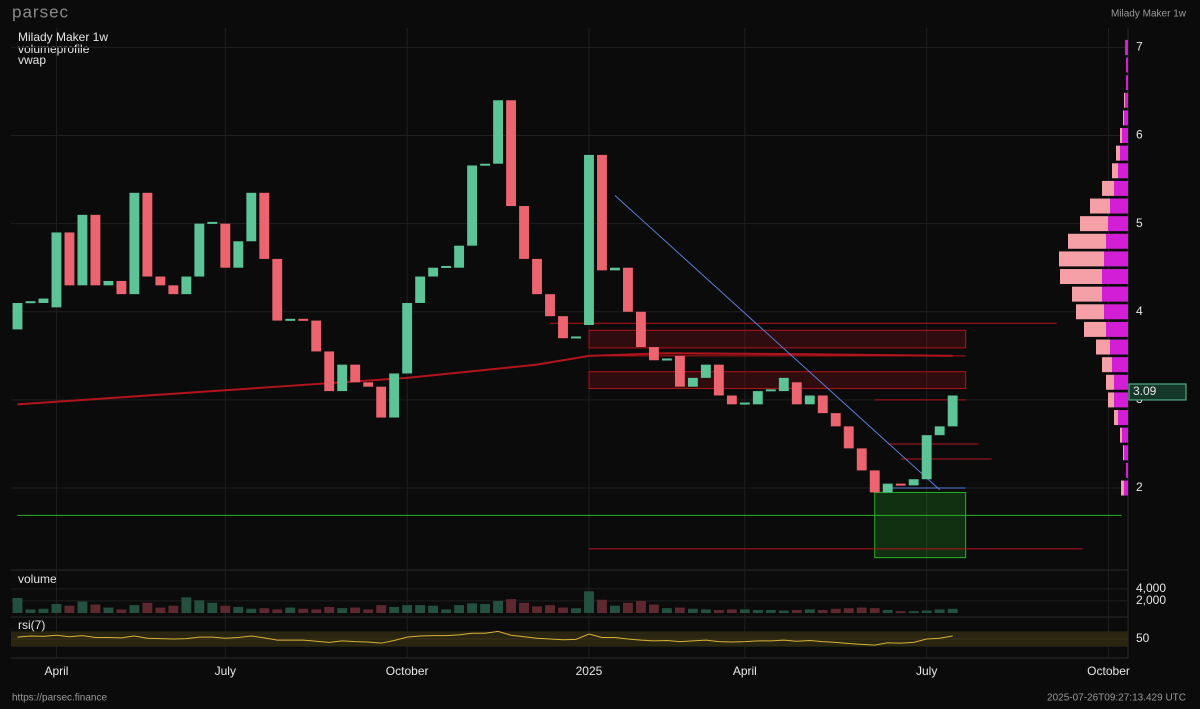 Image resolution: width=1200 pixels, height=709 pixels. I want to click on x-tick-label: October, so click(1108, 671).